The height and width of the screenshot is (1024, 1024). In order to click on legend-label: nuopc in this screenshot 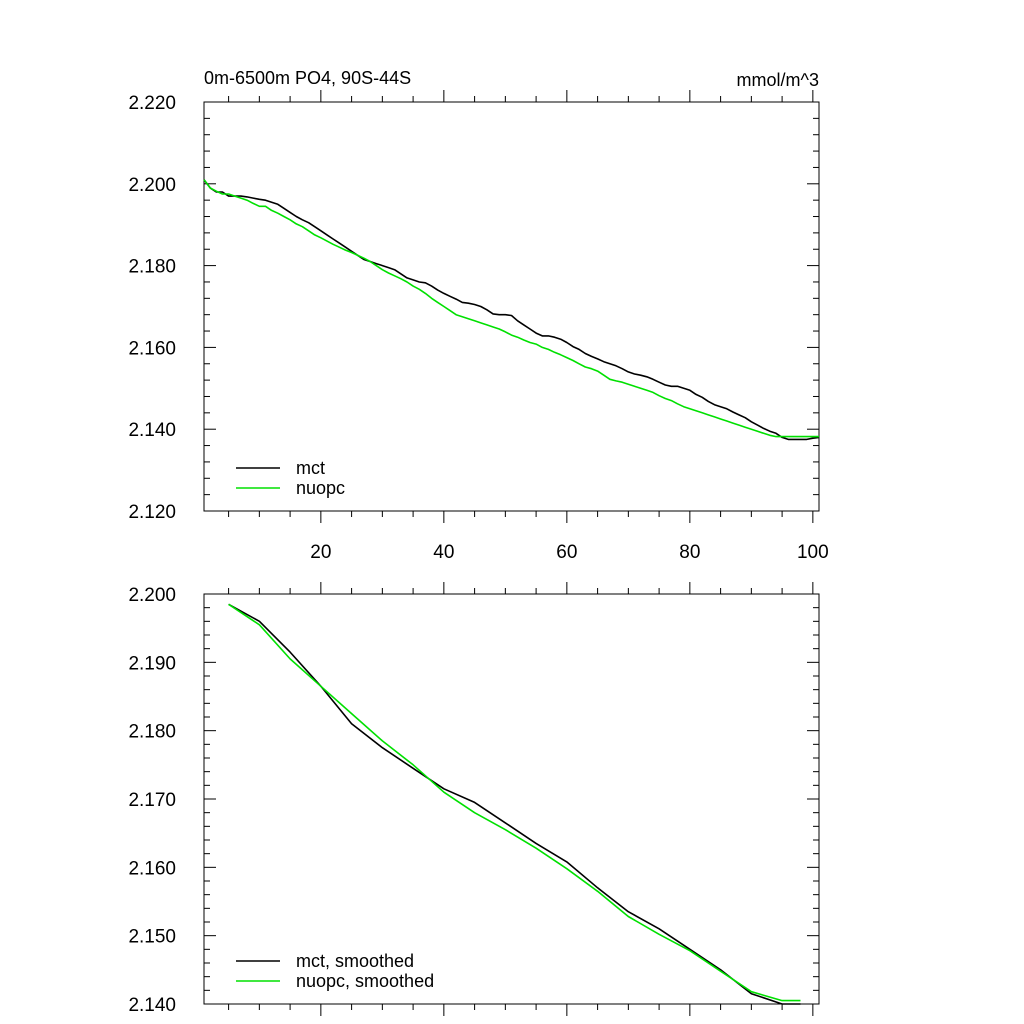, I will do `click(320, 488)`.